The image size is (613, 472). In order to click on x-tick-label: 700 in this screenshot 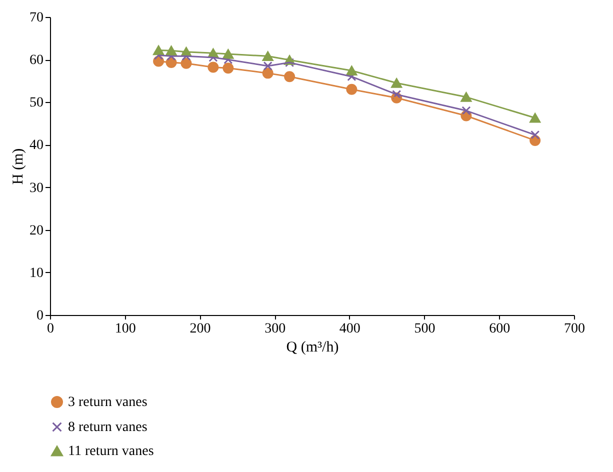, I will do `click(574, 329)`.